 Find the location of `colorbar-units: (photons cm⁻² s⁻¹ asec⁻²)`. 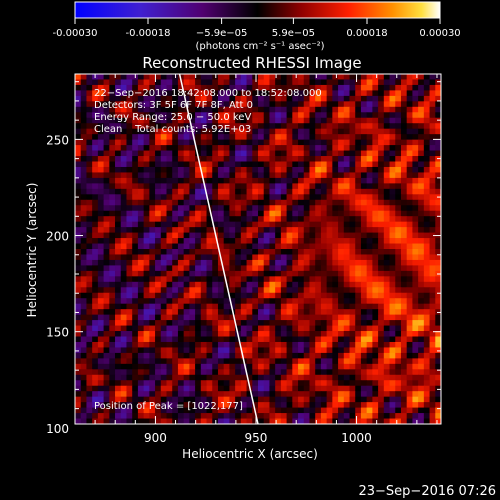

colorbar-units: (photons cm⁻² s⁻¹ asec⁻²) is located at coordinates (259, 46).